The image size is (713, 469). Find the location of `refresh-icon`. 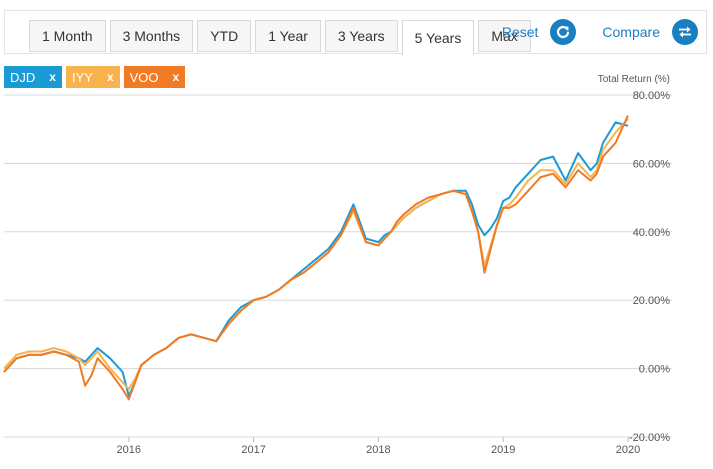

refresh-icon is located at coordinates (563, 32).